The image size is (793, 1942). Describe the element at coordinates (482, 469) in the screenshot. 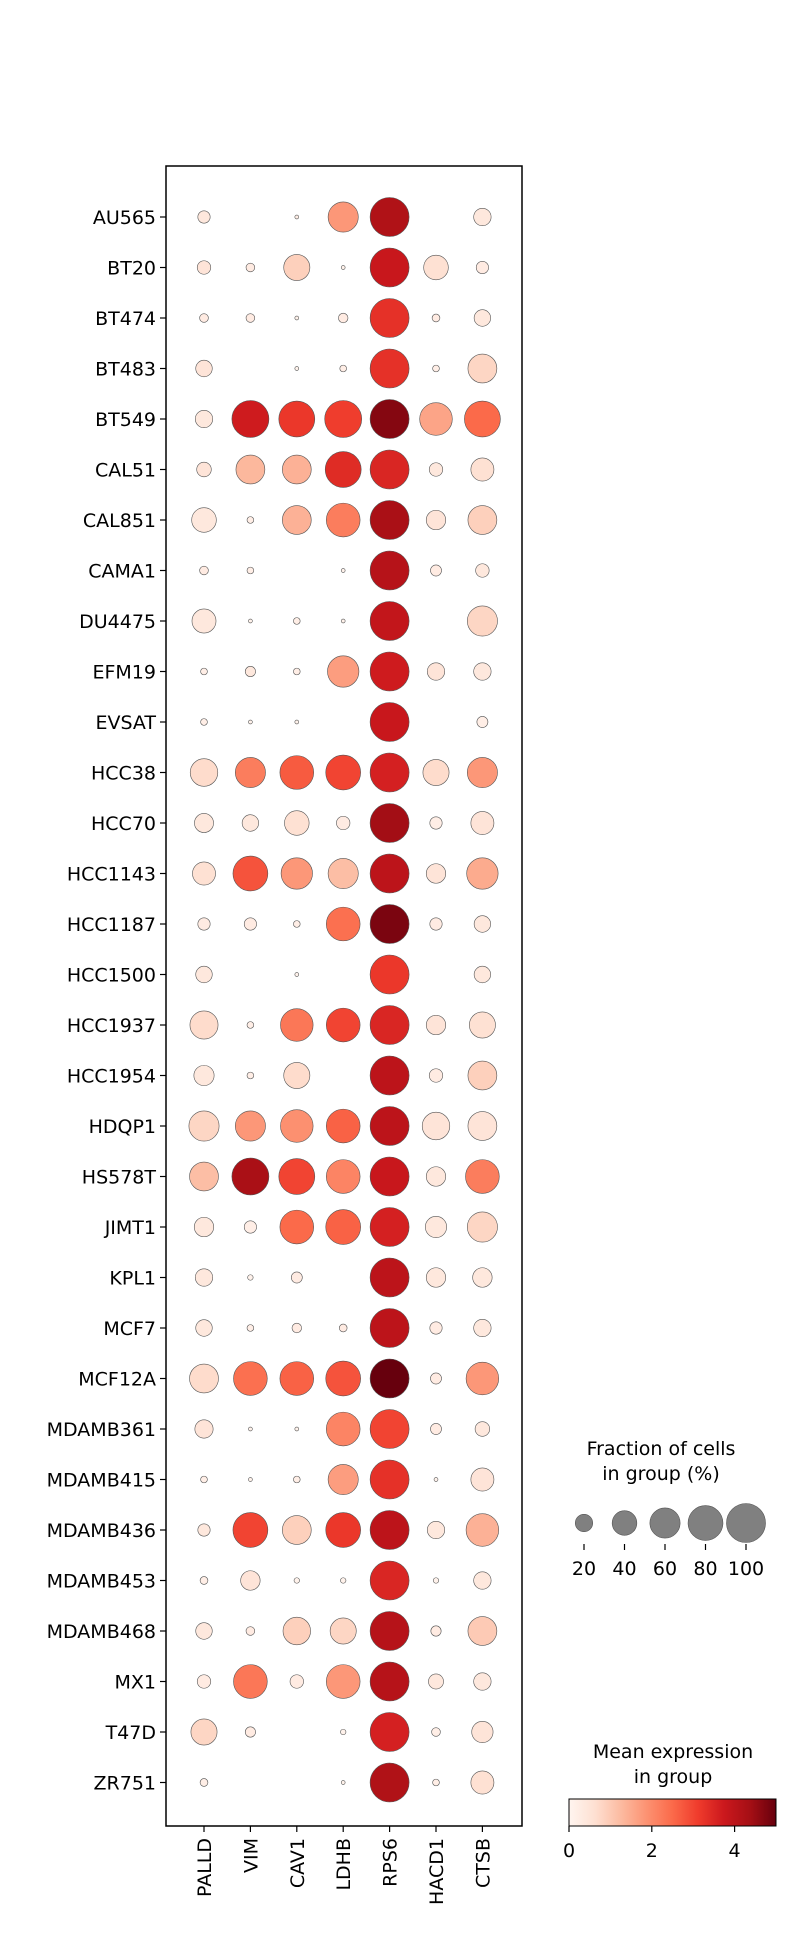

I see `dot-cal51-ctsb` at that location.